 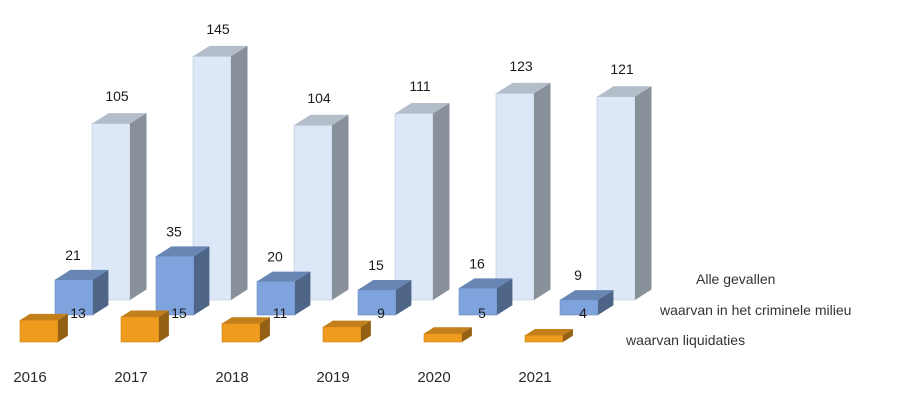 I want to click on bar-waarvan-liquidaties-2020, so click(x=443, y=338).